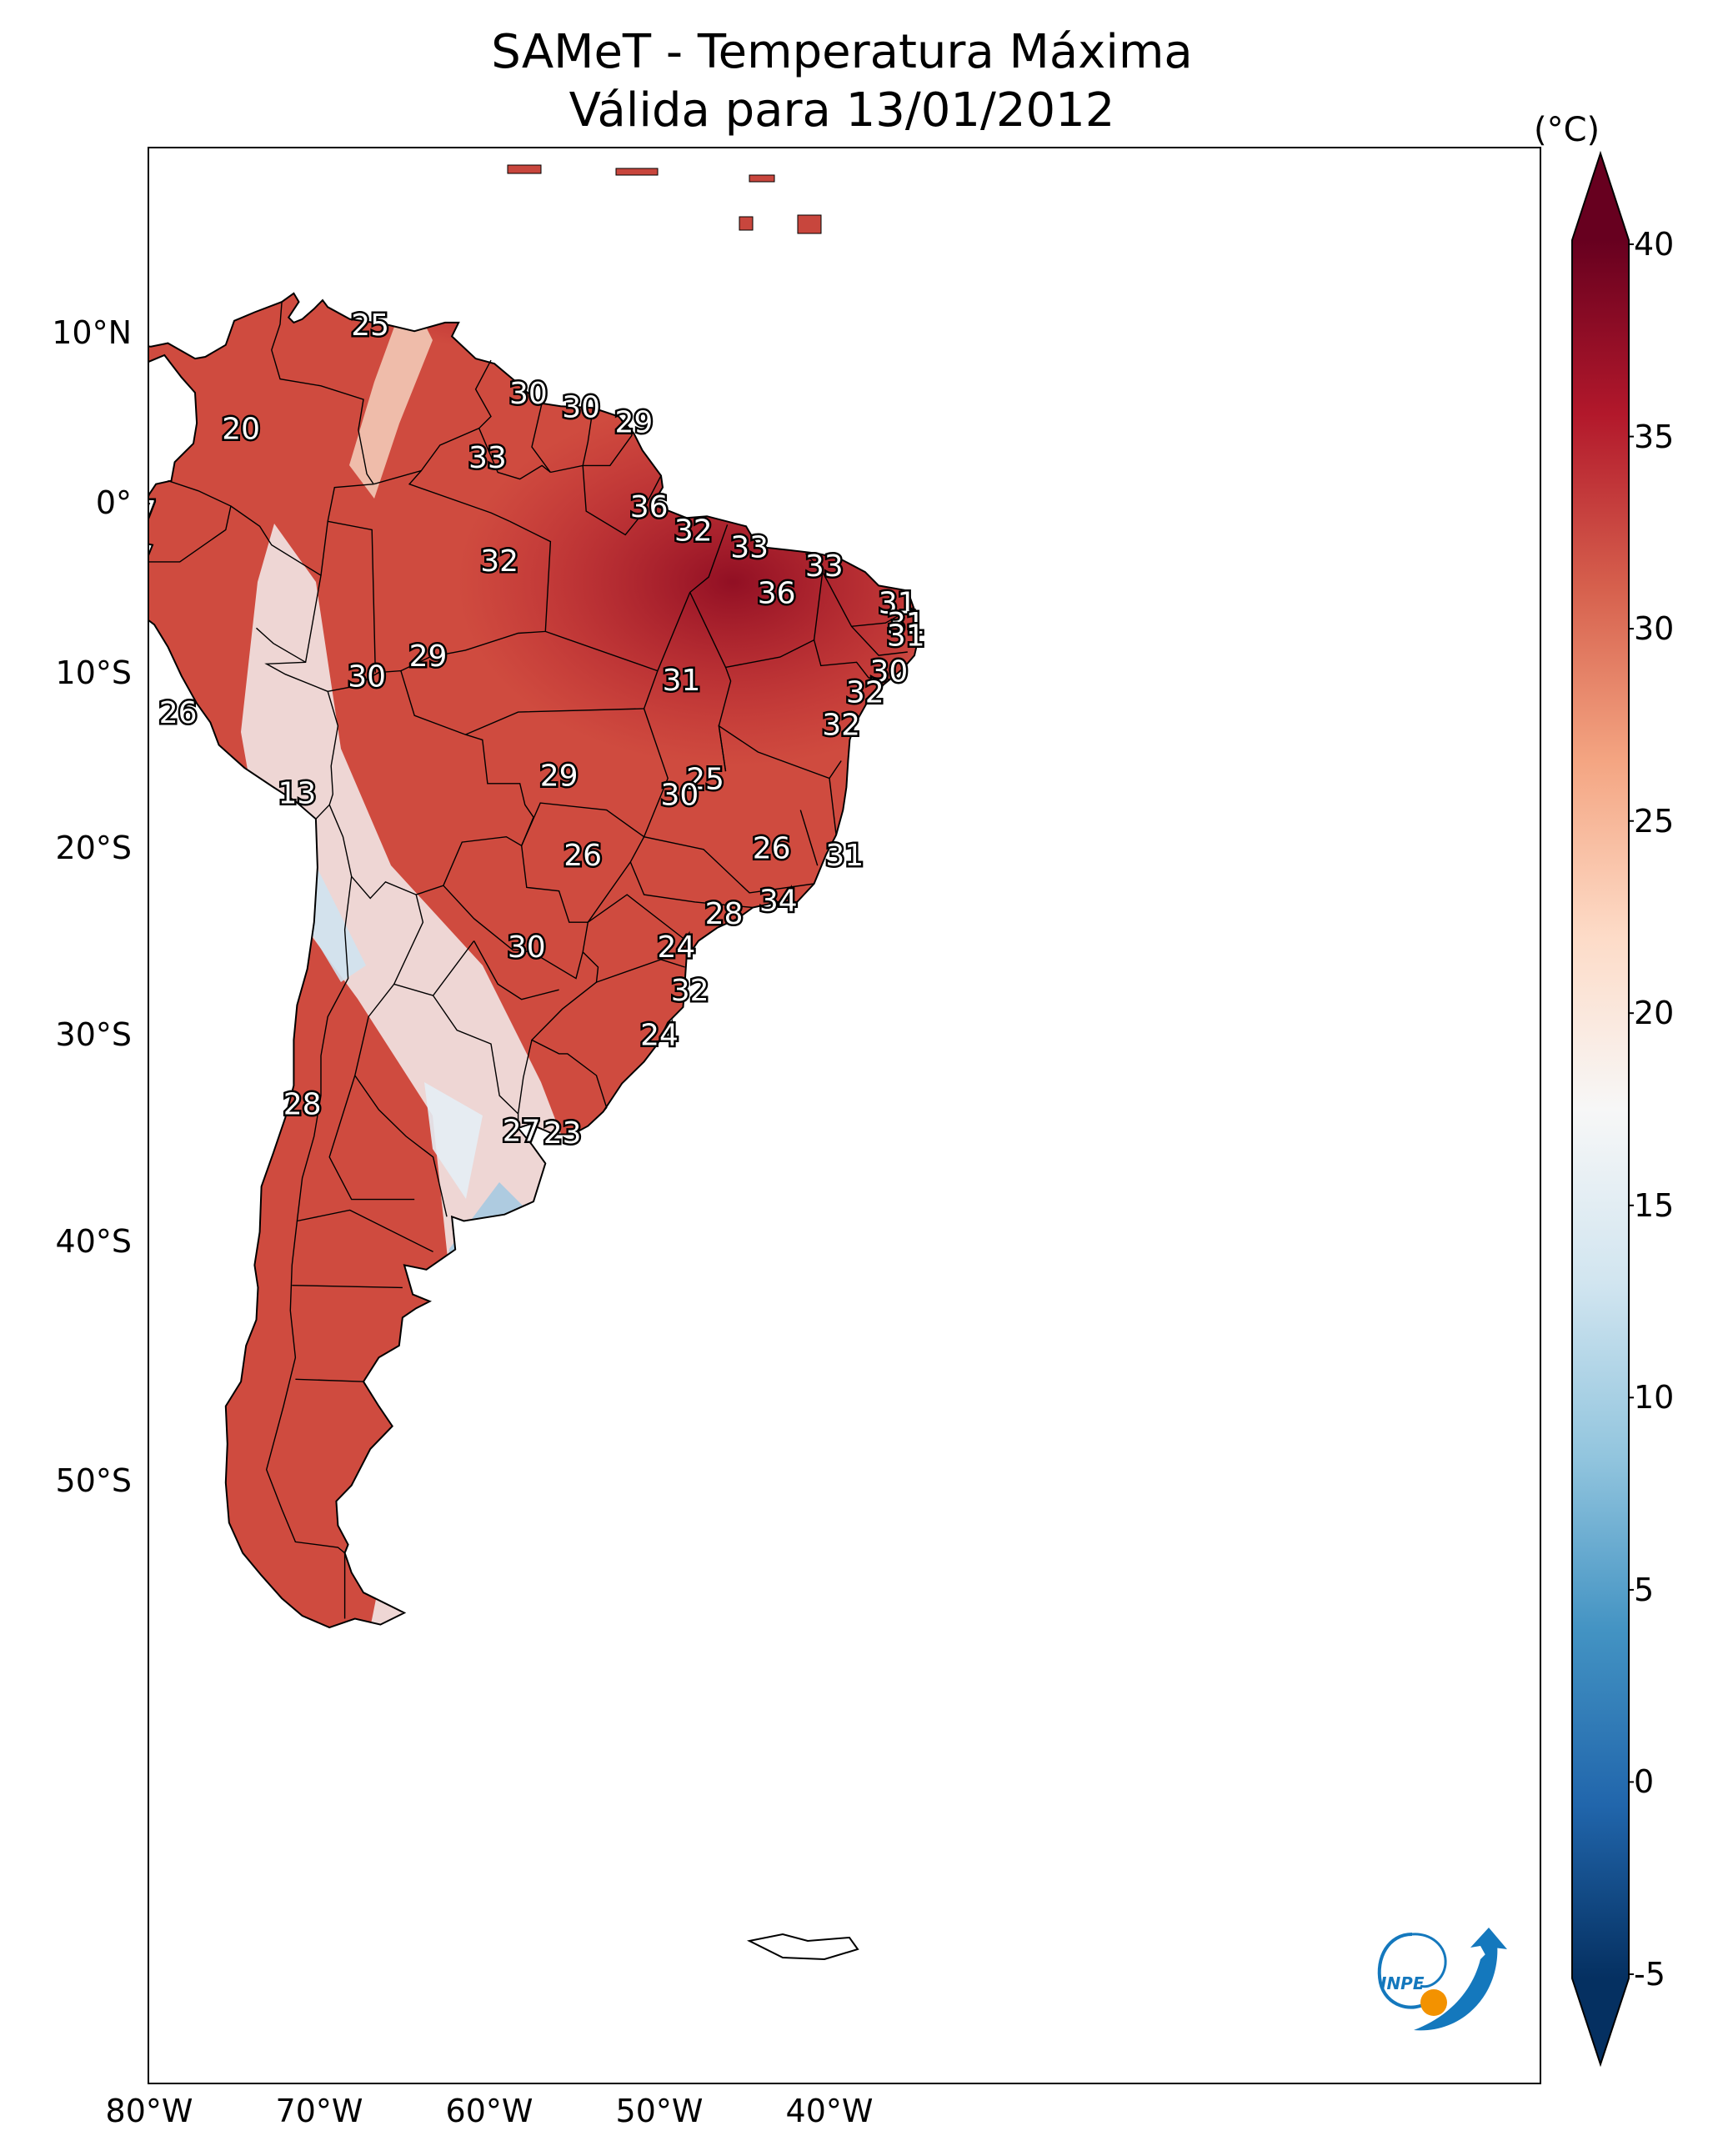 Image resolution: width=1723 pixels, height=2156 pixels. What do you see at coordinates (562, 1133) in the screenshot?
I see `map-value-label: 23` at bounding box center [562, 1133].